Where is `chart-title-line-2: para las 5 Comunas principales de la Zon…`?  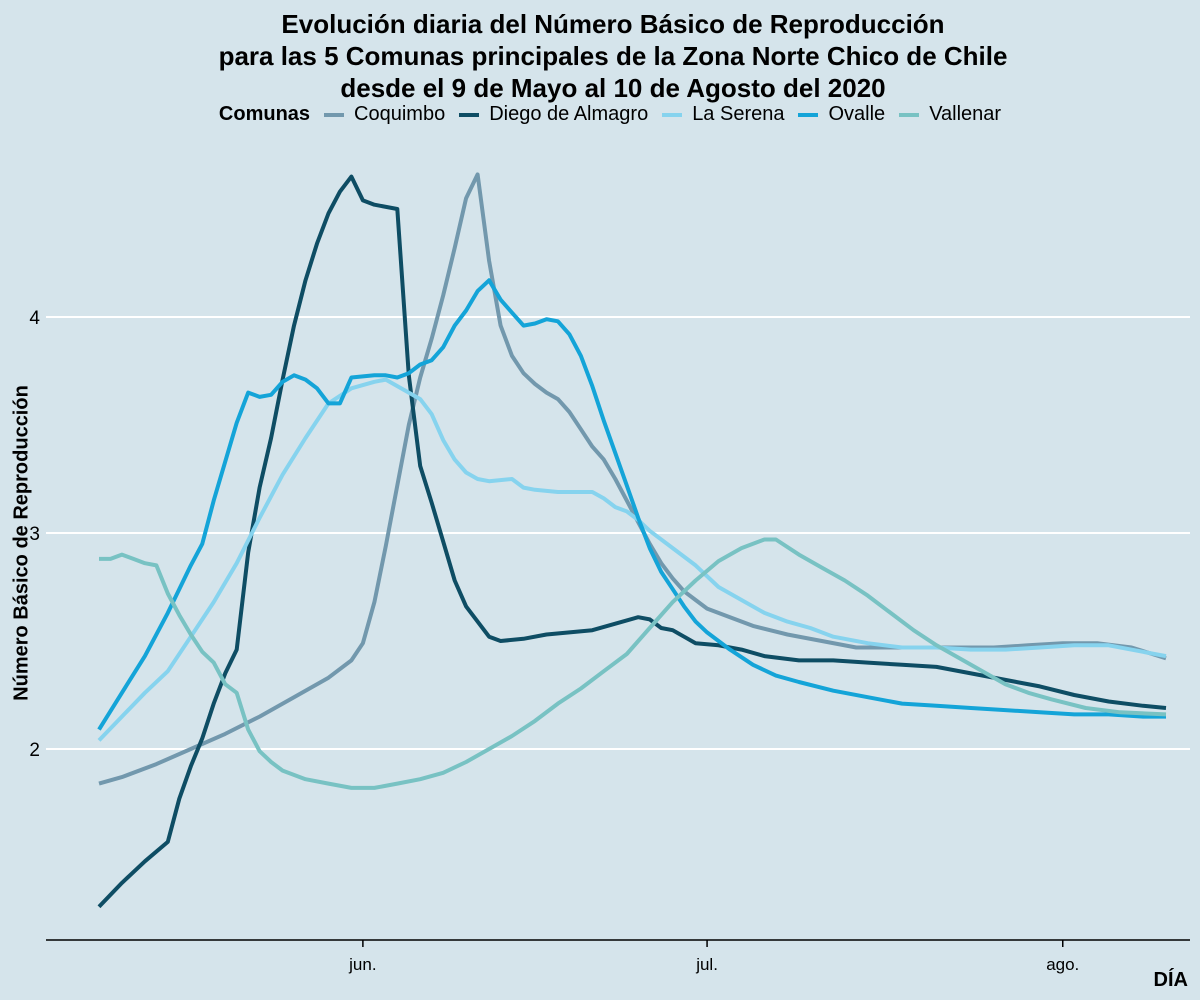
chart-title-line-2: para las 5 Comunas principales de la Zon… is located at coordinates (613, 56).